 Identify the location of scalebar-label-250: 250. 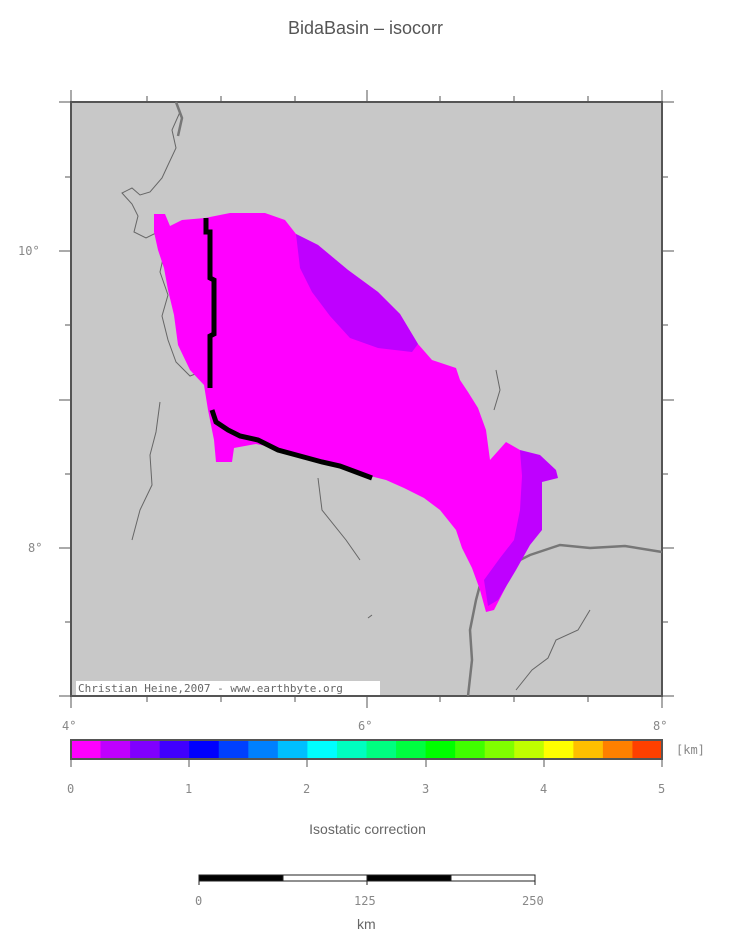
(533, 901).